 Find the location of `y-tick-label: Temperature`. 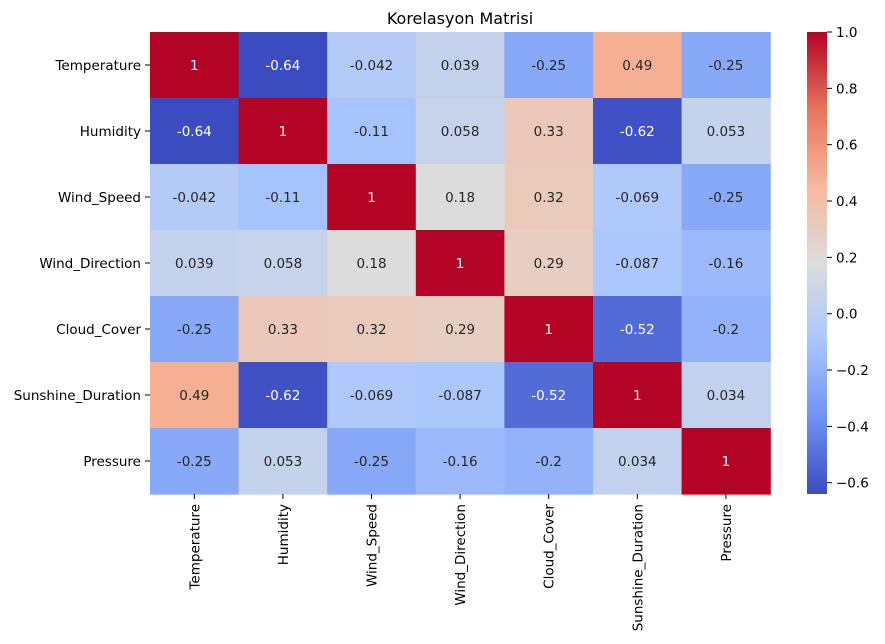

y-tick-label: Temperature is located at coordinates (97, 66).